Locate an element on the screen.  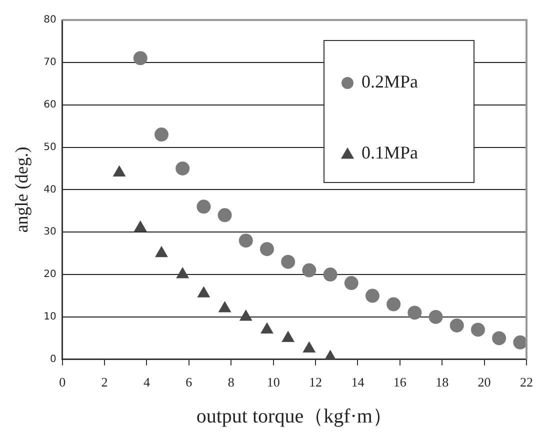
x-tick-label: 8 is located at coordinates (231, 382).